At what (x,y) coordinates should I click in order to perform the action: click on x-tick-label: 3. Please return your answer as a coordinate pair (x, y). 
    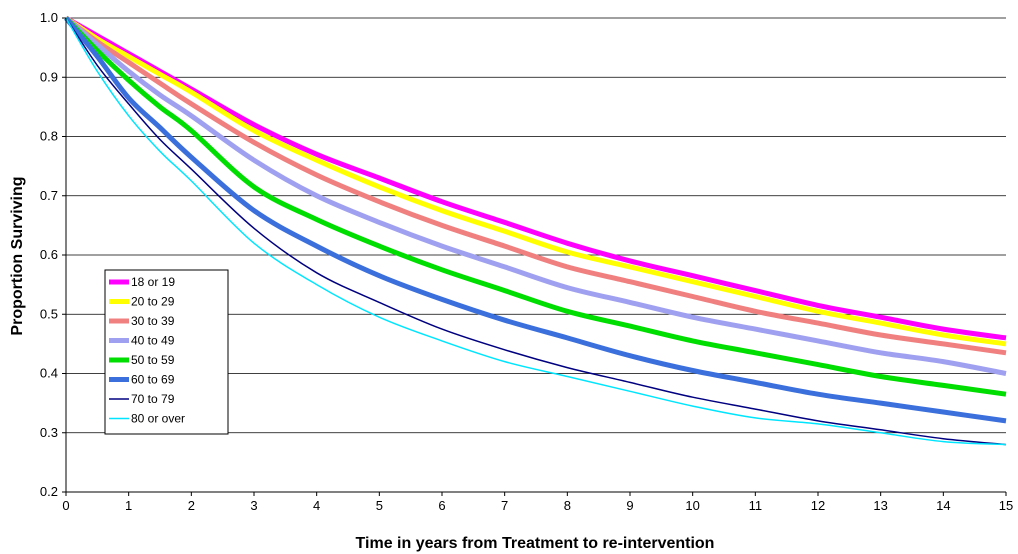
    Looking at the image, I should click on (253, 505).